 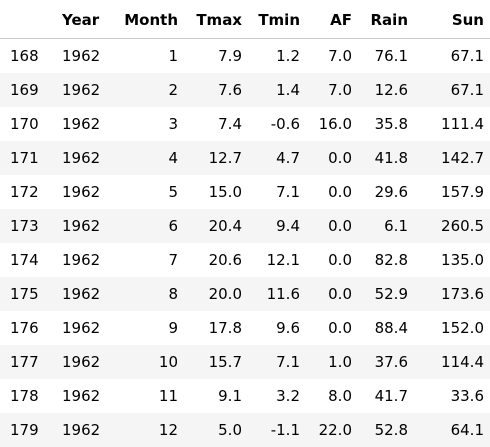 What do you see at coordinates (29, 396) in the screenshot?
I see `row-index-cell: 178` at bounding box center [29, 396].